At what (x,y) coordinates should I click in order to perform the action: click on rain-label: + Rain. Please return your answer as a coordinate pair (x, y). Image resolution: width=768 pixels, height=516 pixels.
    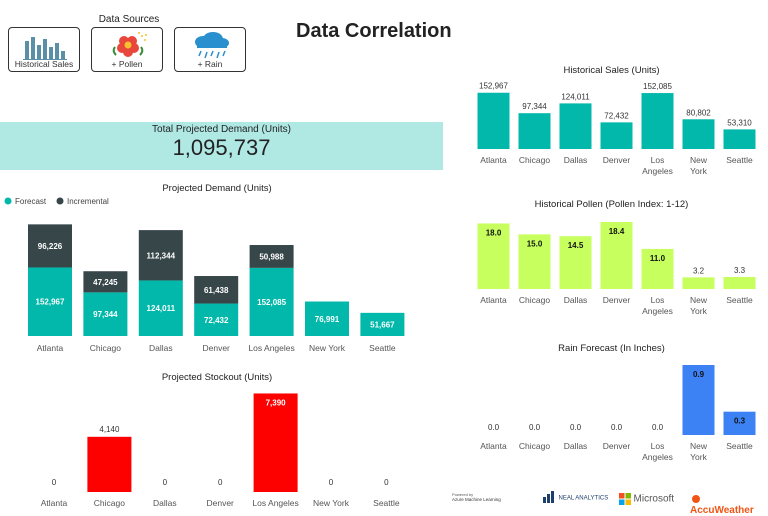
    Looking at the image, I should click on (210, 64).